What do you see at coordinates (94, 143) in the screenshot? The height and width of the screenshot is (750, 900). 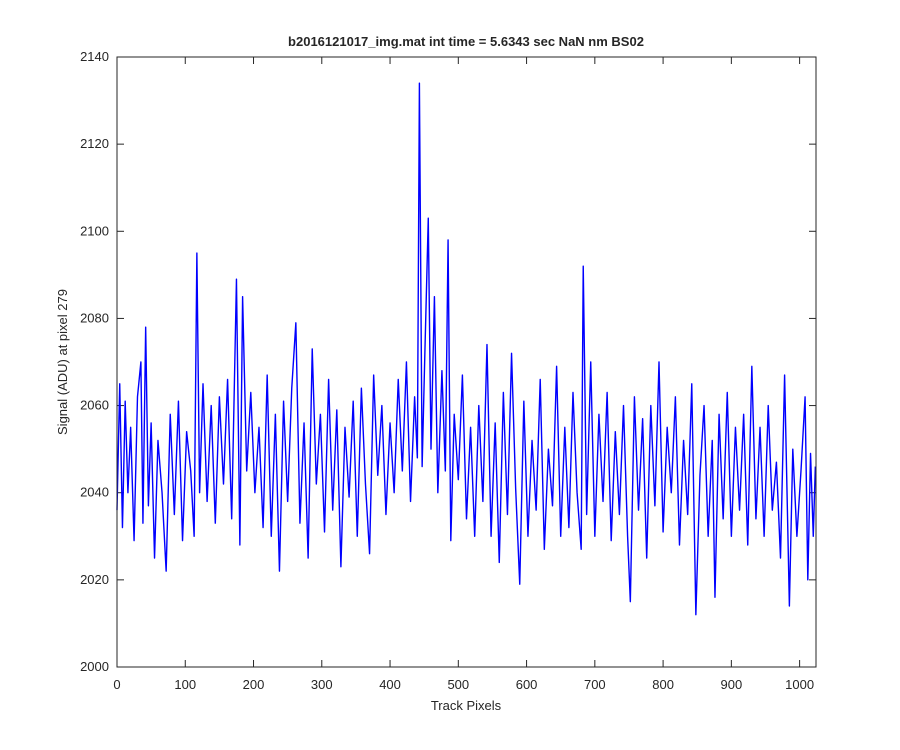 I see `y-tick-label: 2120` at bounding box center [94, 143].